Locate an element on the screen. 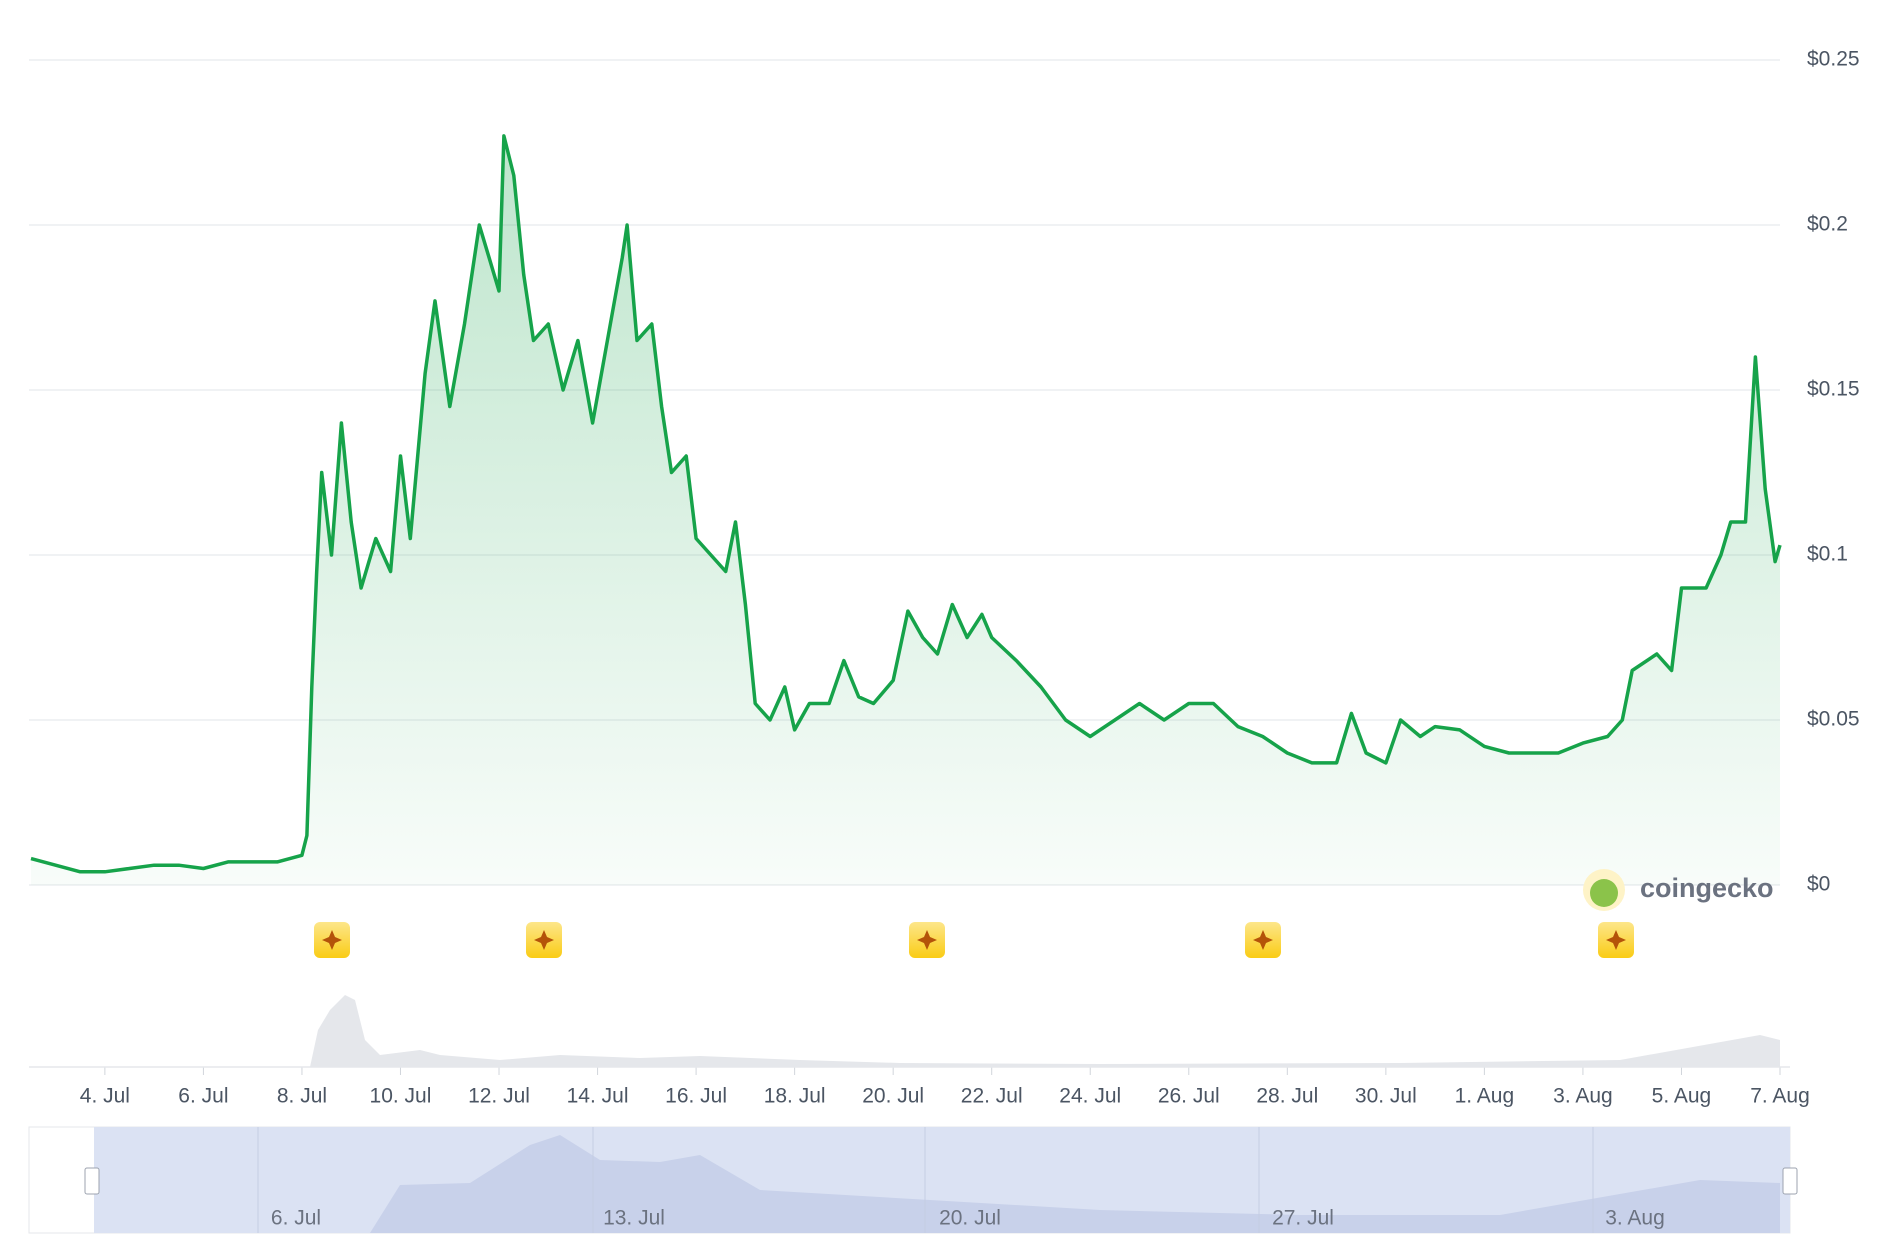  y-tick-label: $0.15 is located at coordinates (1833, 389).